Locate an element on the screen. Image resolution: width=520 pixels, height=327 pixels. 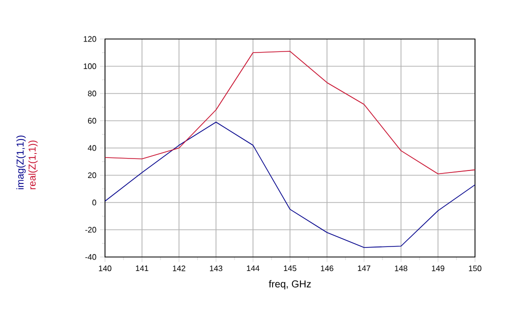
text: imag(Z(1,1)) is located at coordinates (21, 163).